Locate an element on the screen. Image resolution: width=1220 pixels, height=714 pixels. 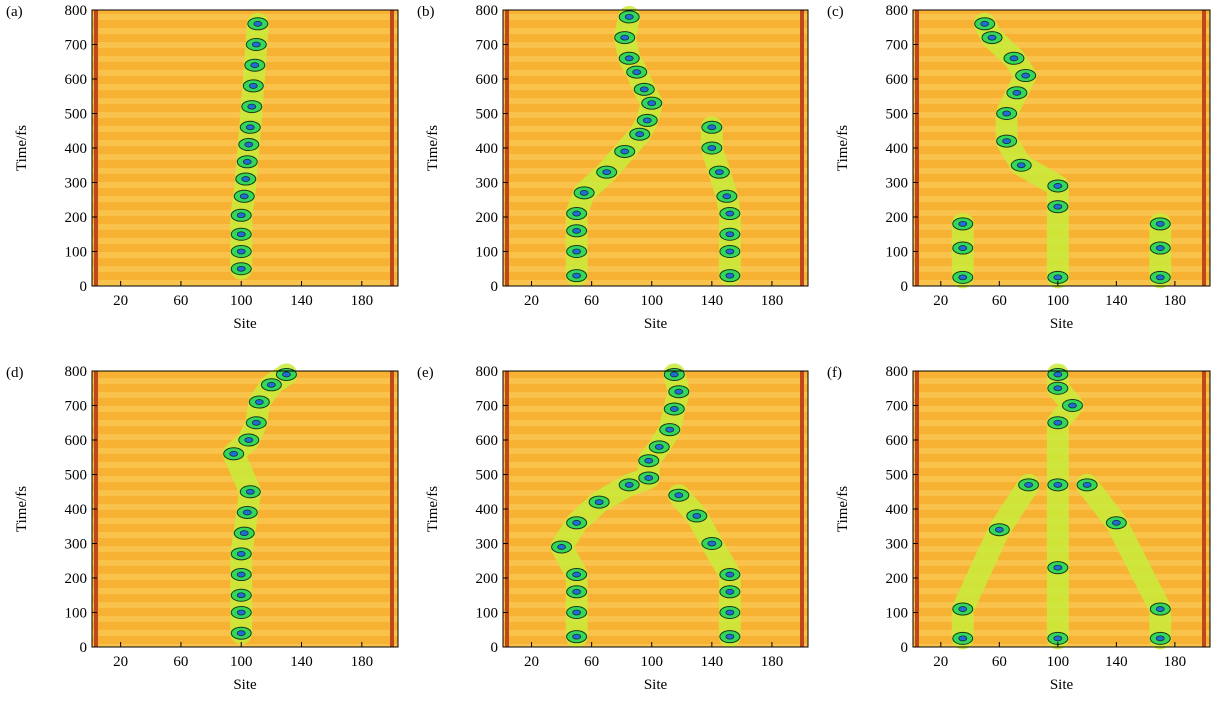
panel-label: (d) is located at coordinates (15, 373).